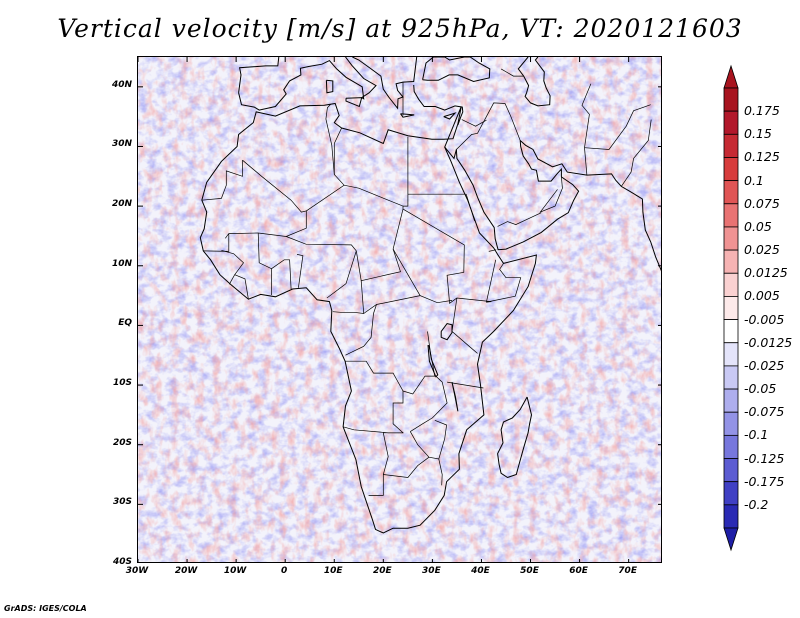  What do you see at coordinates (764, 365) in the screenshot?
I see `colorbar-level-label: -0.025` at bounding box center [764, 365].